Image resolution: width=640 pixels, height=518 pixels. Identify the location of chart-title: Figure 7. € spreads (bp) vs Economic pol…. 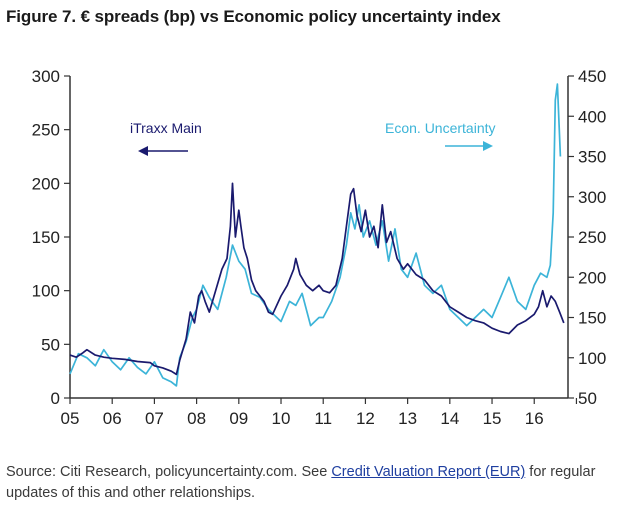
(253, 16).